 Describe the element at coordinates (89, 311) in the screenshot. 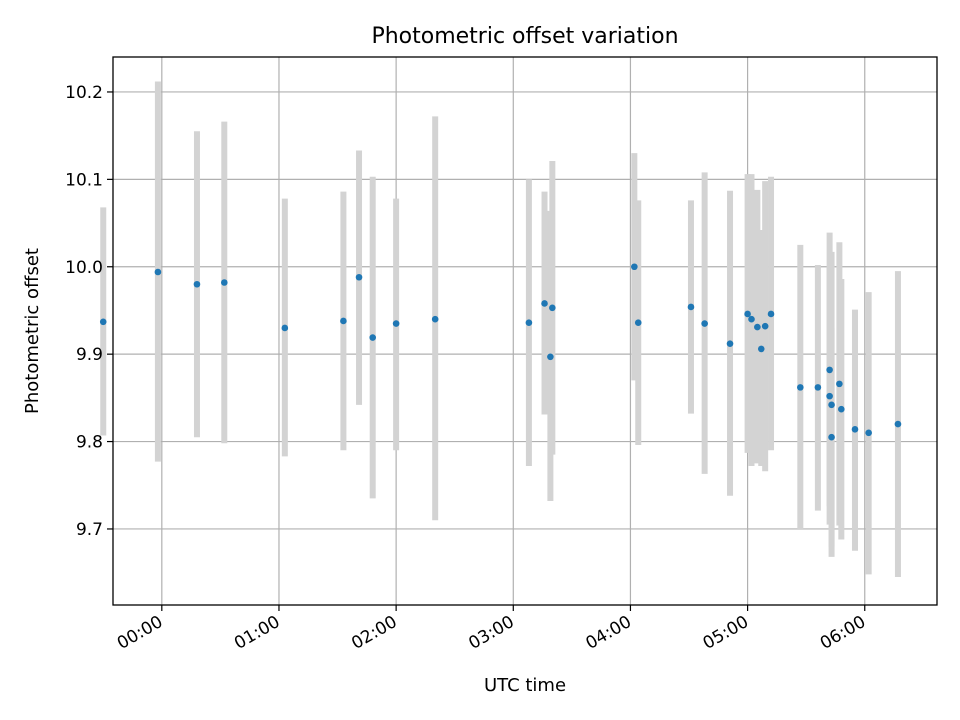

I see `y-axis-ticks: 9.7 9.8 9.9 10.0 10.1 10.2` at that location.